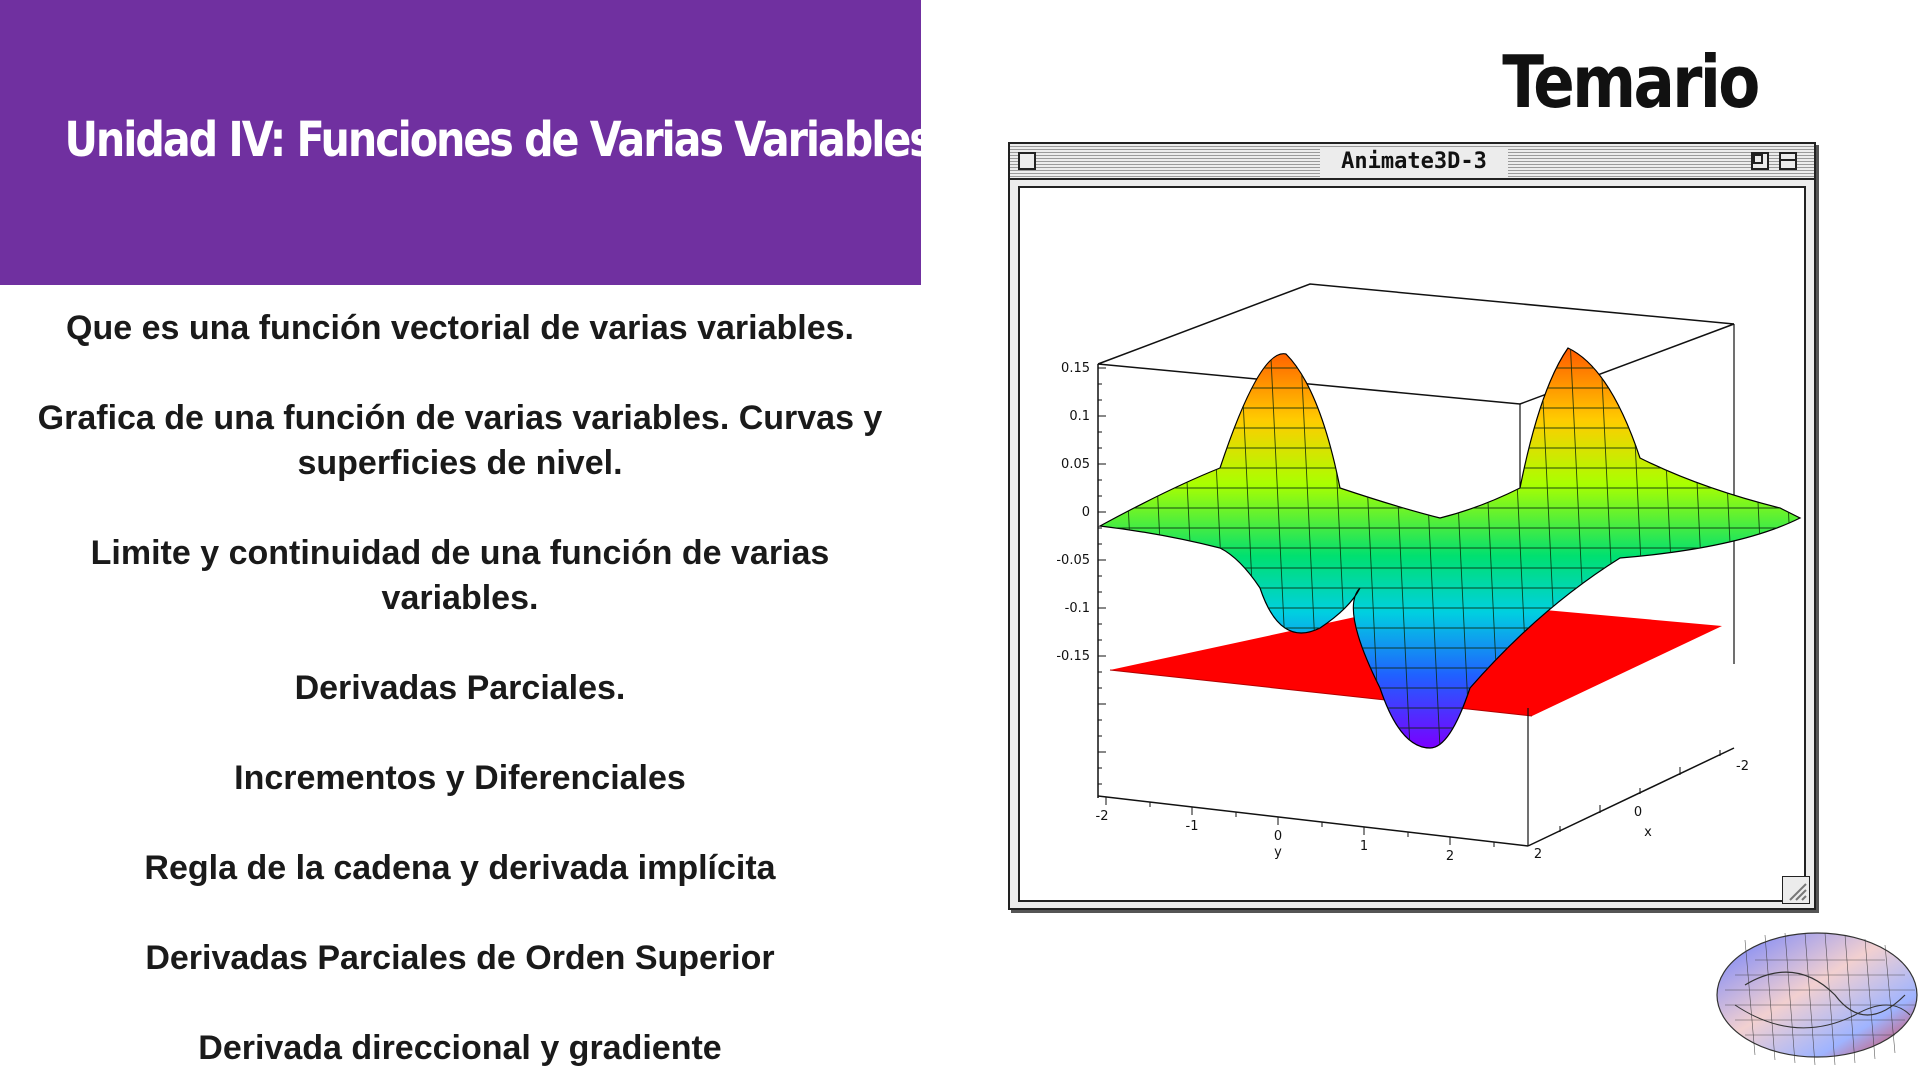 This screenshot has width=1920, height=1080. Describe the element at coordinates (1073, 560) in the screenshot. I see `z-tick-label: -0.05` at that location.